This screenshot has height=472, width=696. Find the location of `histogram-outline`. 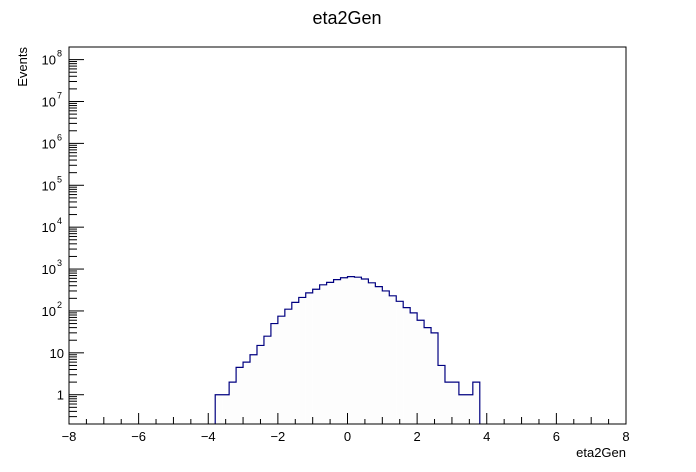

histogram-outline is located at coordinates (347, 350).